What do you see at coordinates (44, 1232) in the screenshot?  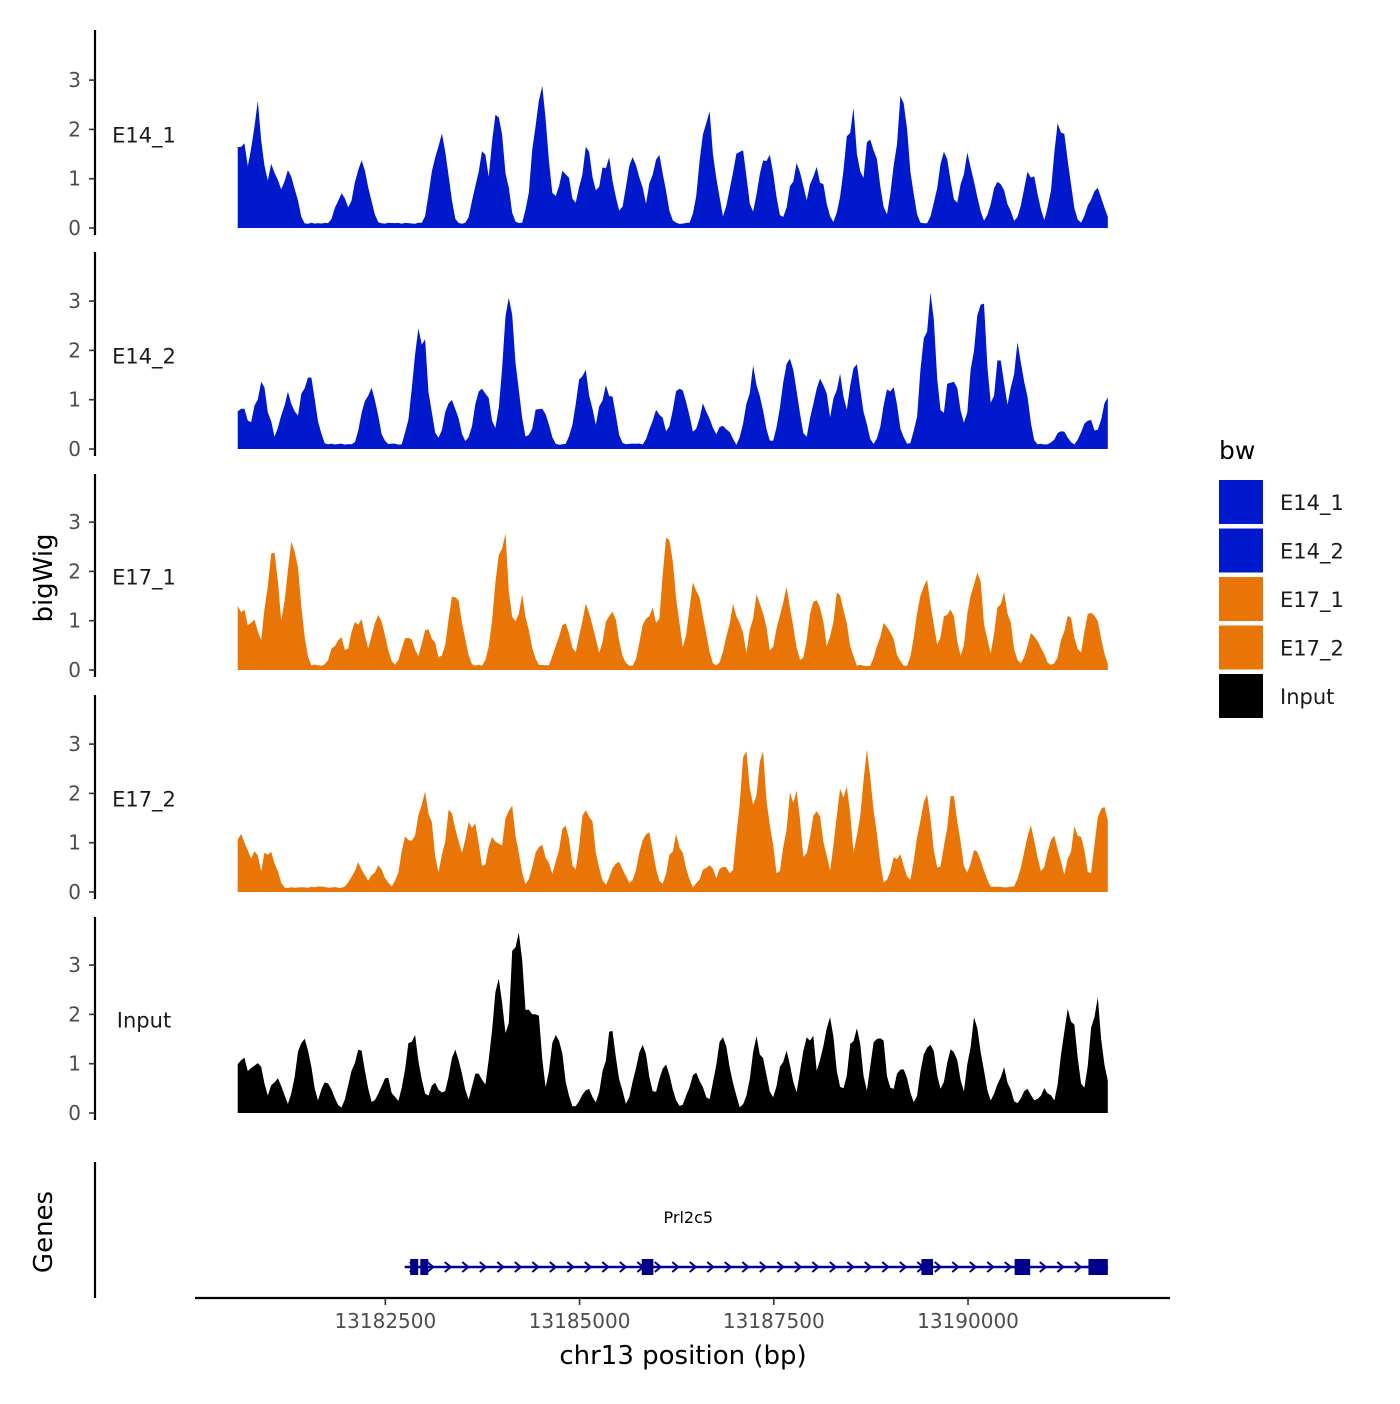 I see `genes-axis-title: Genes` at bounding box center [44, 1232].